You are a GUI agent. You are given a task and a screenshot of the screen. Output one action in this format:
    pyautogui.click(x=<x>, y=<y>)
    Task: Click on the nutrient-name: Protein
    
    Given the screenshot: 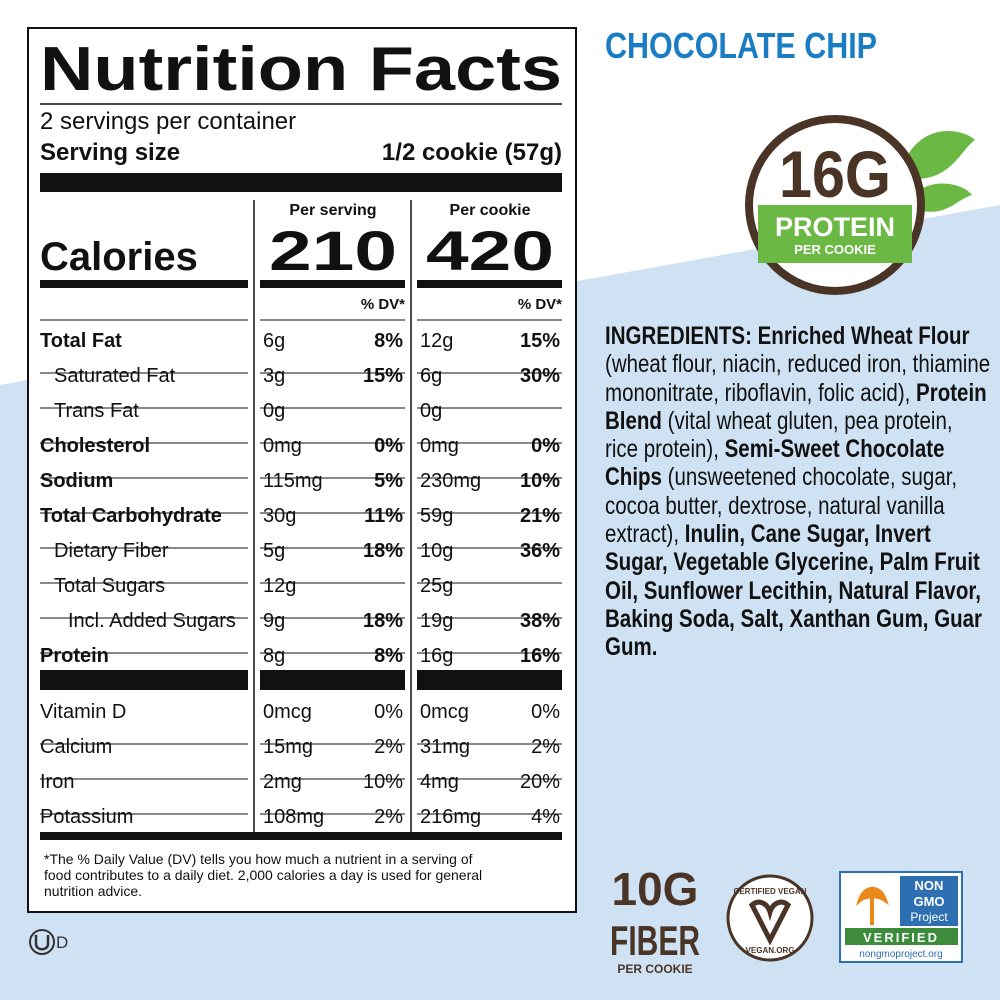 What is the action you would take?
    pyautogui.click(x=74, y=656)
    